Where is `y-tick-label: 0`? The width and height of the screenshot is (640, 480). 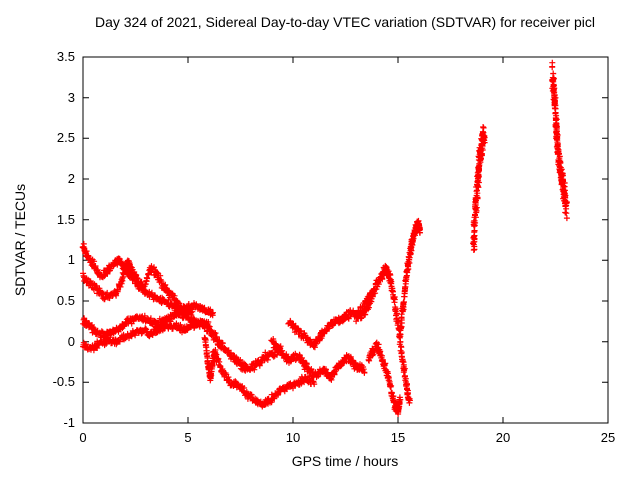
y-tick-label: 0 is located at coordinates (71, 341).